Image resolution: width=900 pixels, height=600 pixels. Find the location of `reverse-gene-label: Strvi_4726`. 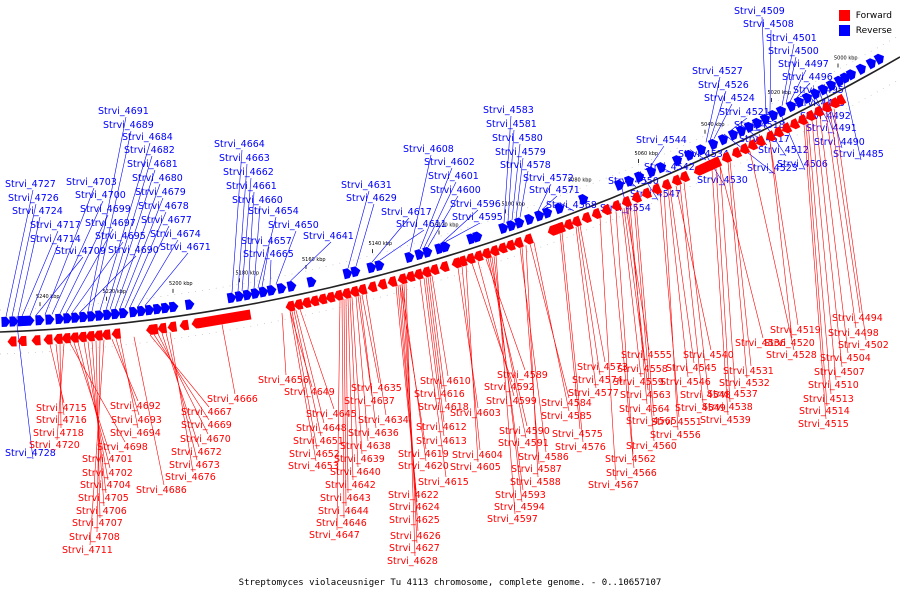

reverse-gene-label: Strvi_4726 is located at coordinates (33, 198).